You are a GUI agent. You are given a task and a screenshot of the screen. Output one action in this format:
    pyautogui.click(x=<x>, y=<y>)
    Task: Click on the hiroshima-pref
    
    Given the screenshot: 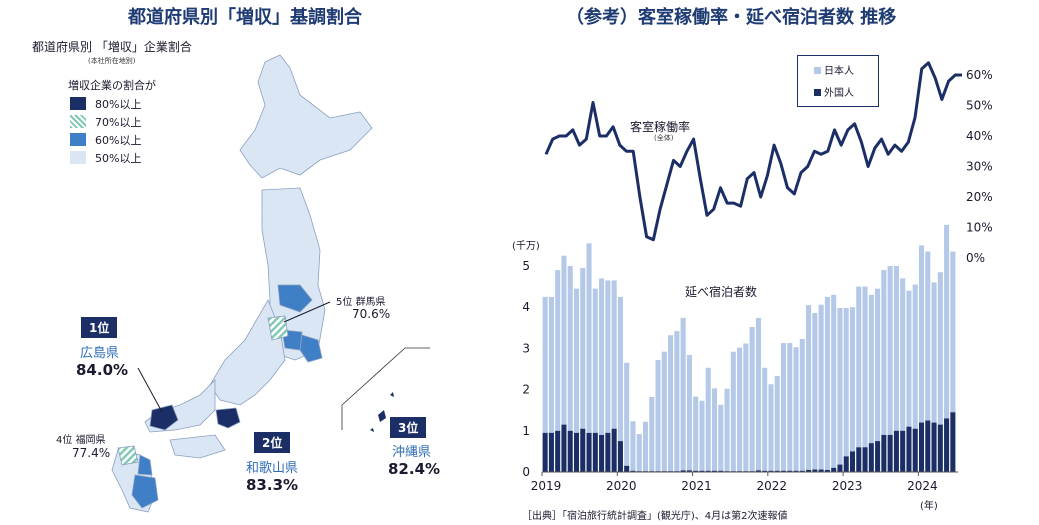 What is the action you would take?
    pyautogui.click(x=164, y=417)
    